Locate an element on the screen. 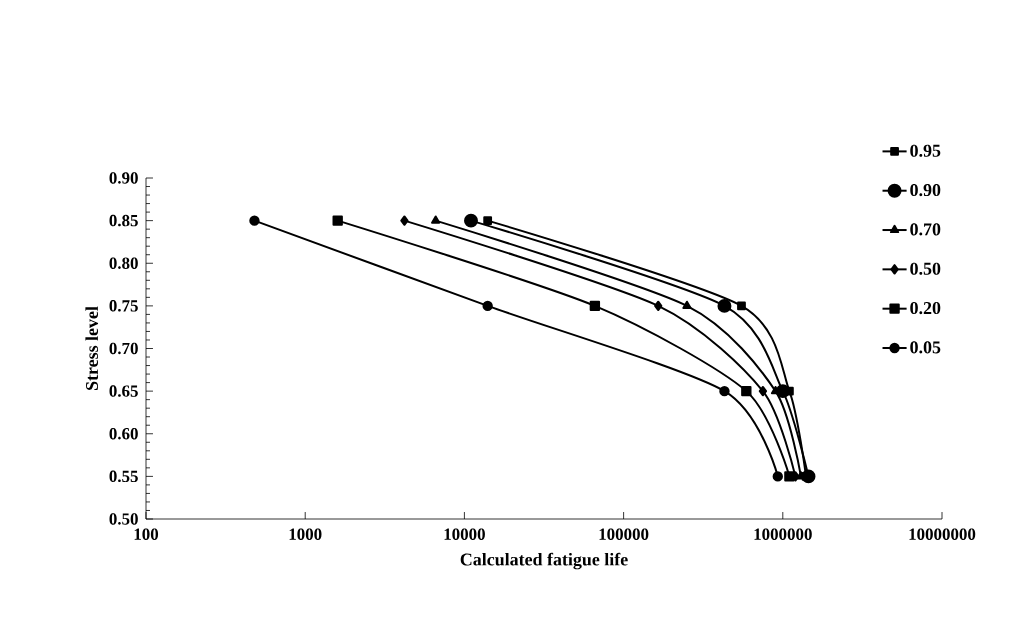 The width and height of the screenshot is (1031, 624). legend-label: 0.95 is located at coordinates (925, 150).